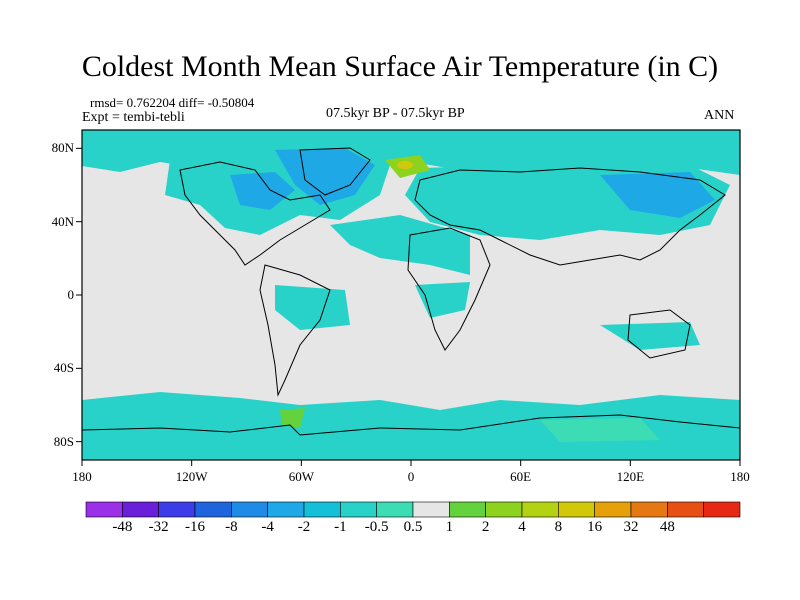 The height and width of the screenshot is (600, 800). What do you see at coordinates (335, 171) in the screenshot?
I see `coast-greenland` at bounding box center [335, 171].